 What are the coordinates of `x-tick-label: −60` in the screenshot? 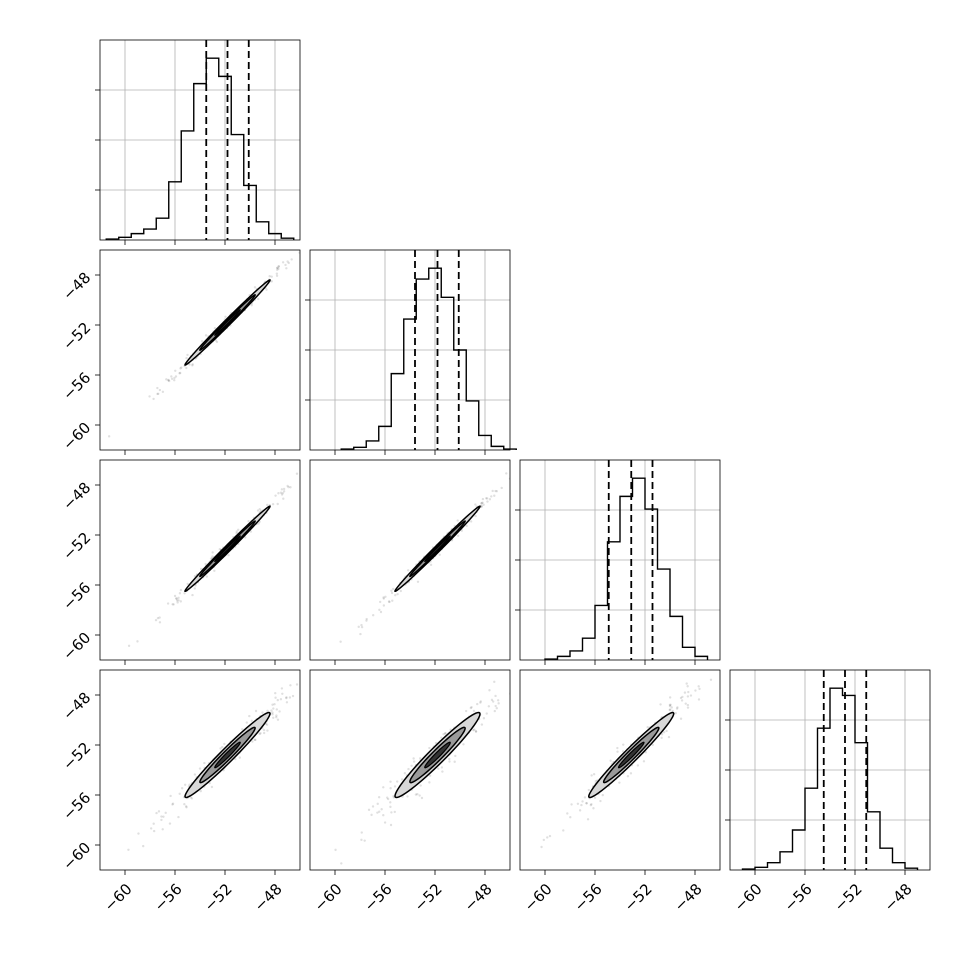 It's located at (118, 897).